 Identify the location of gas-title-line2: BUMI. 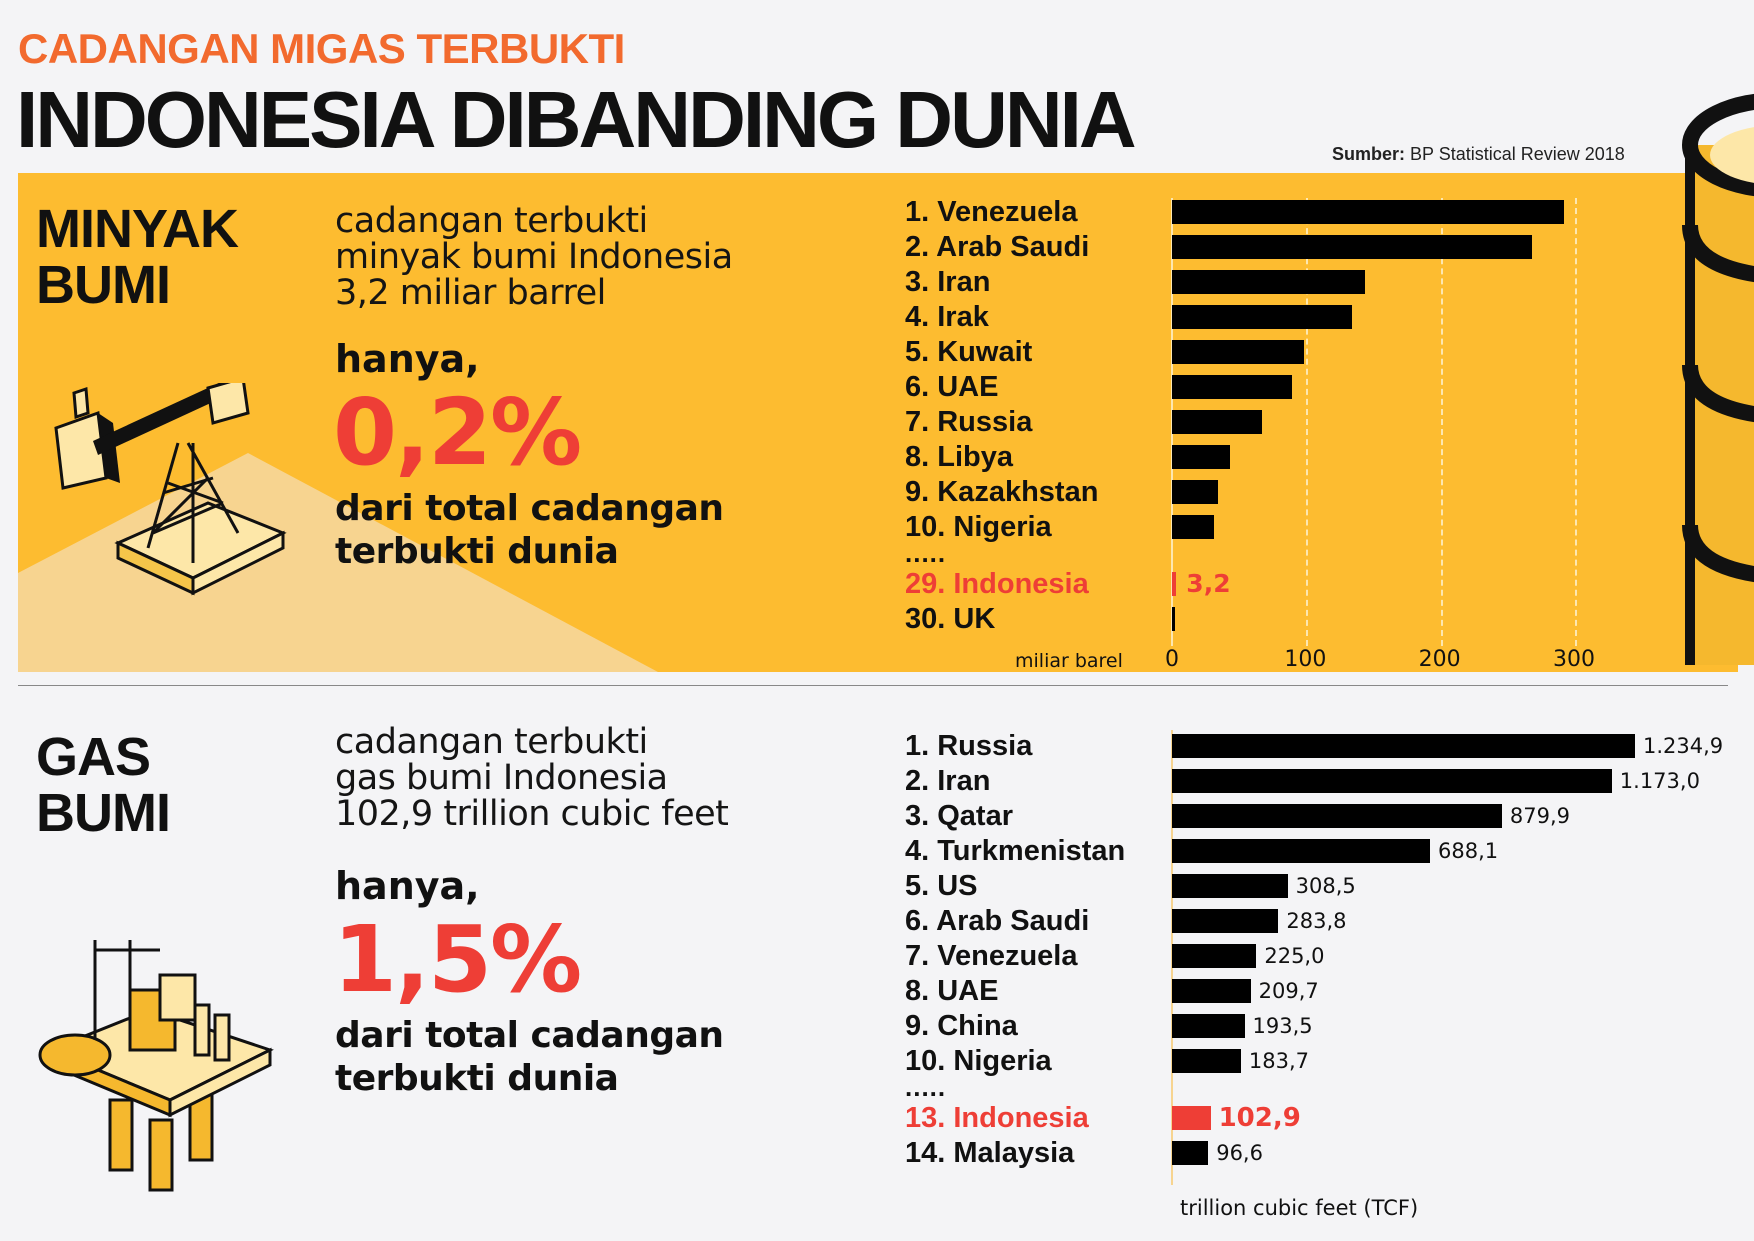
(103, 813).